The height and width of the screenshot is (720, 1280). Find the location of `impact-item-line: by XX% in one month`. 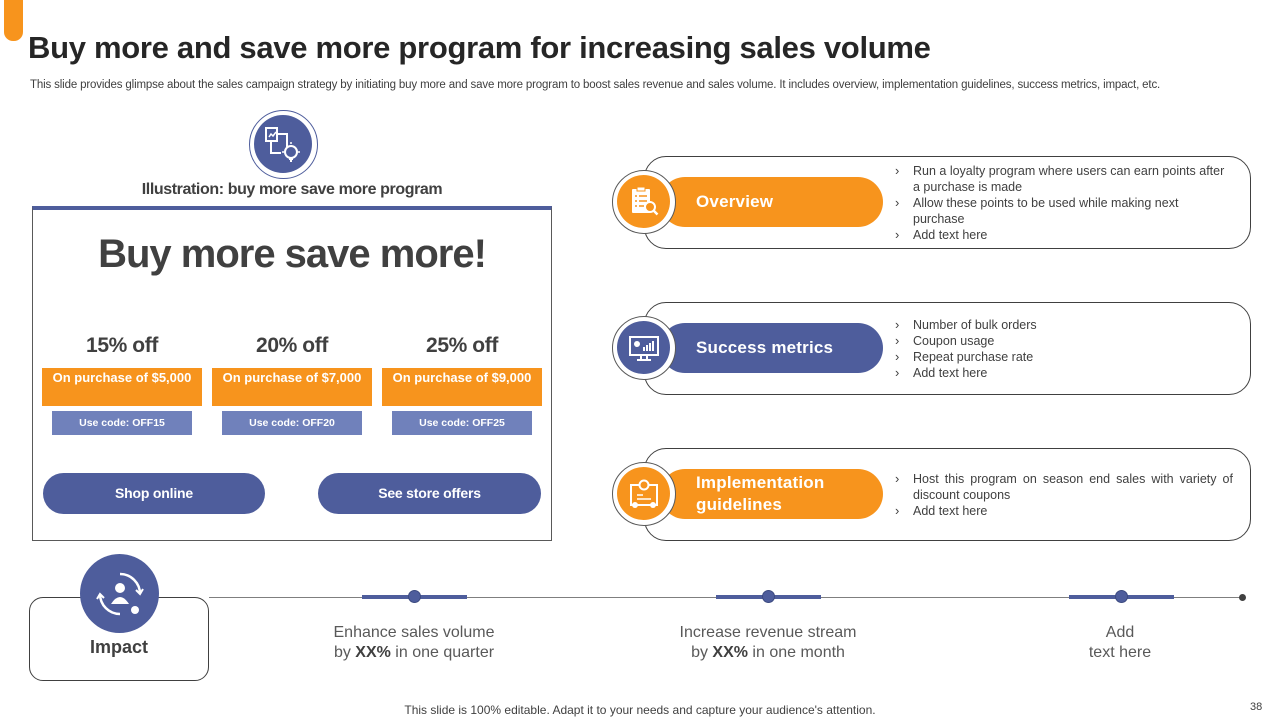

impact-item-line: by XX% in one month is located at coordinates (768, 653).